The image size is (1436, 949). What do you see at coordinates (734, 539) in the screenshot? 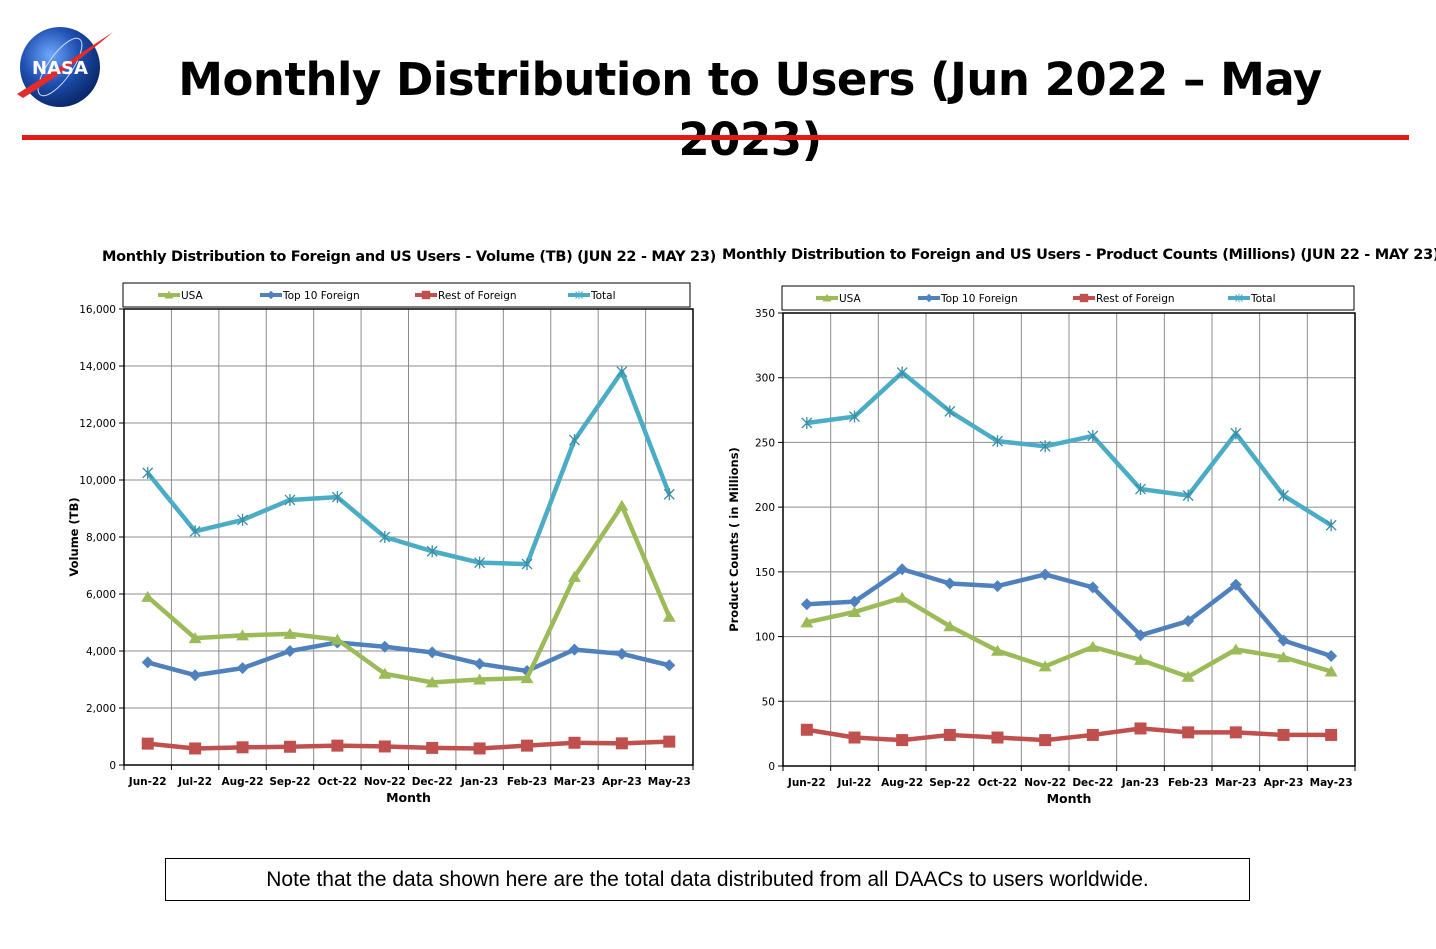
I see `y-axis-title: Product Counts ( in Millions)` at bounding box center [734, 539].